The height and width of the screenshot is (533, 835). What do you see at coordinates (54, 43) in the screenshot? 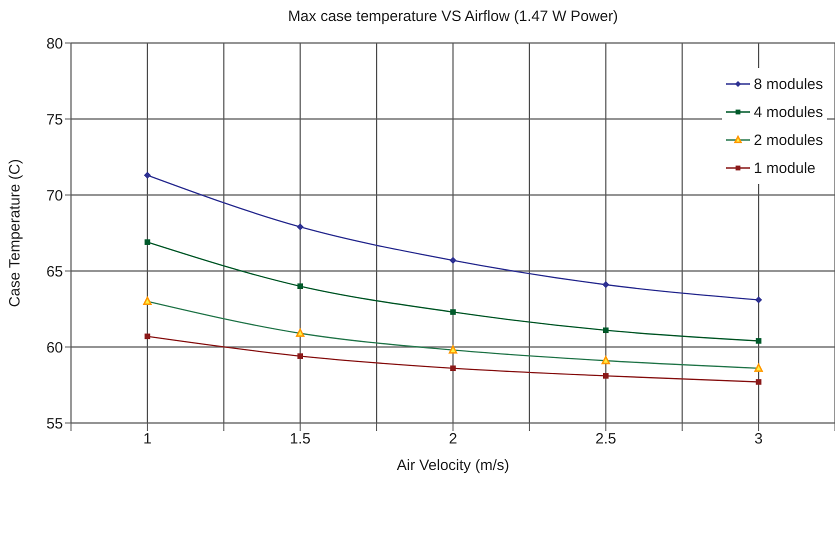
I see `y-tick-label: 80` at bounding box center [54, 43].